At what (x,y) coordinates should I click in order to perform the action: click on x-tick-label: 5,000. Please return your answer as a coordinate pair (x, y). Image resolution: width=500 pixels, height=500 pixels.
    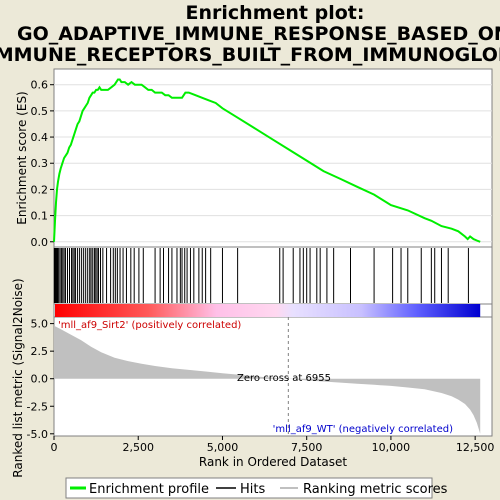
    Looking at the image, I should click on (223, 447).